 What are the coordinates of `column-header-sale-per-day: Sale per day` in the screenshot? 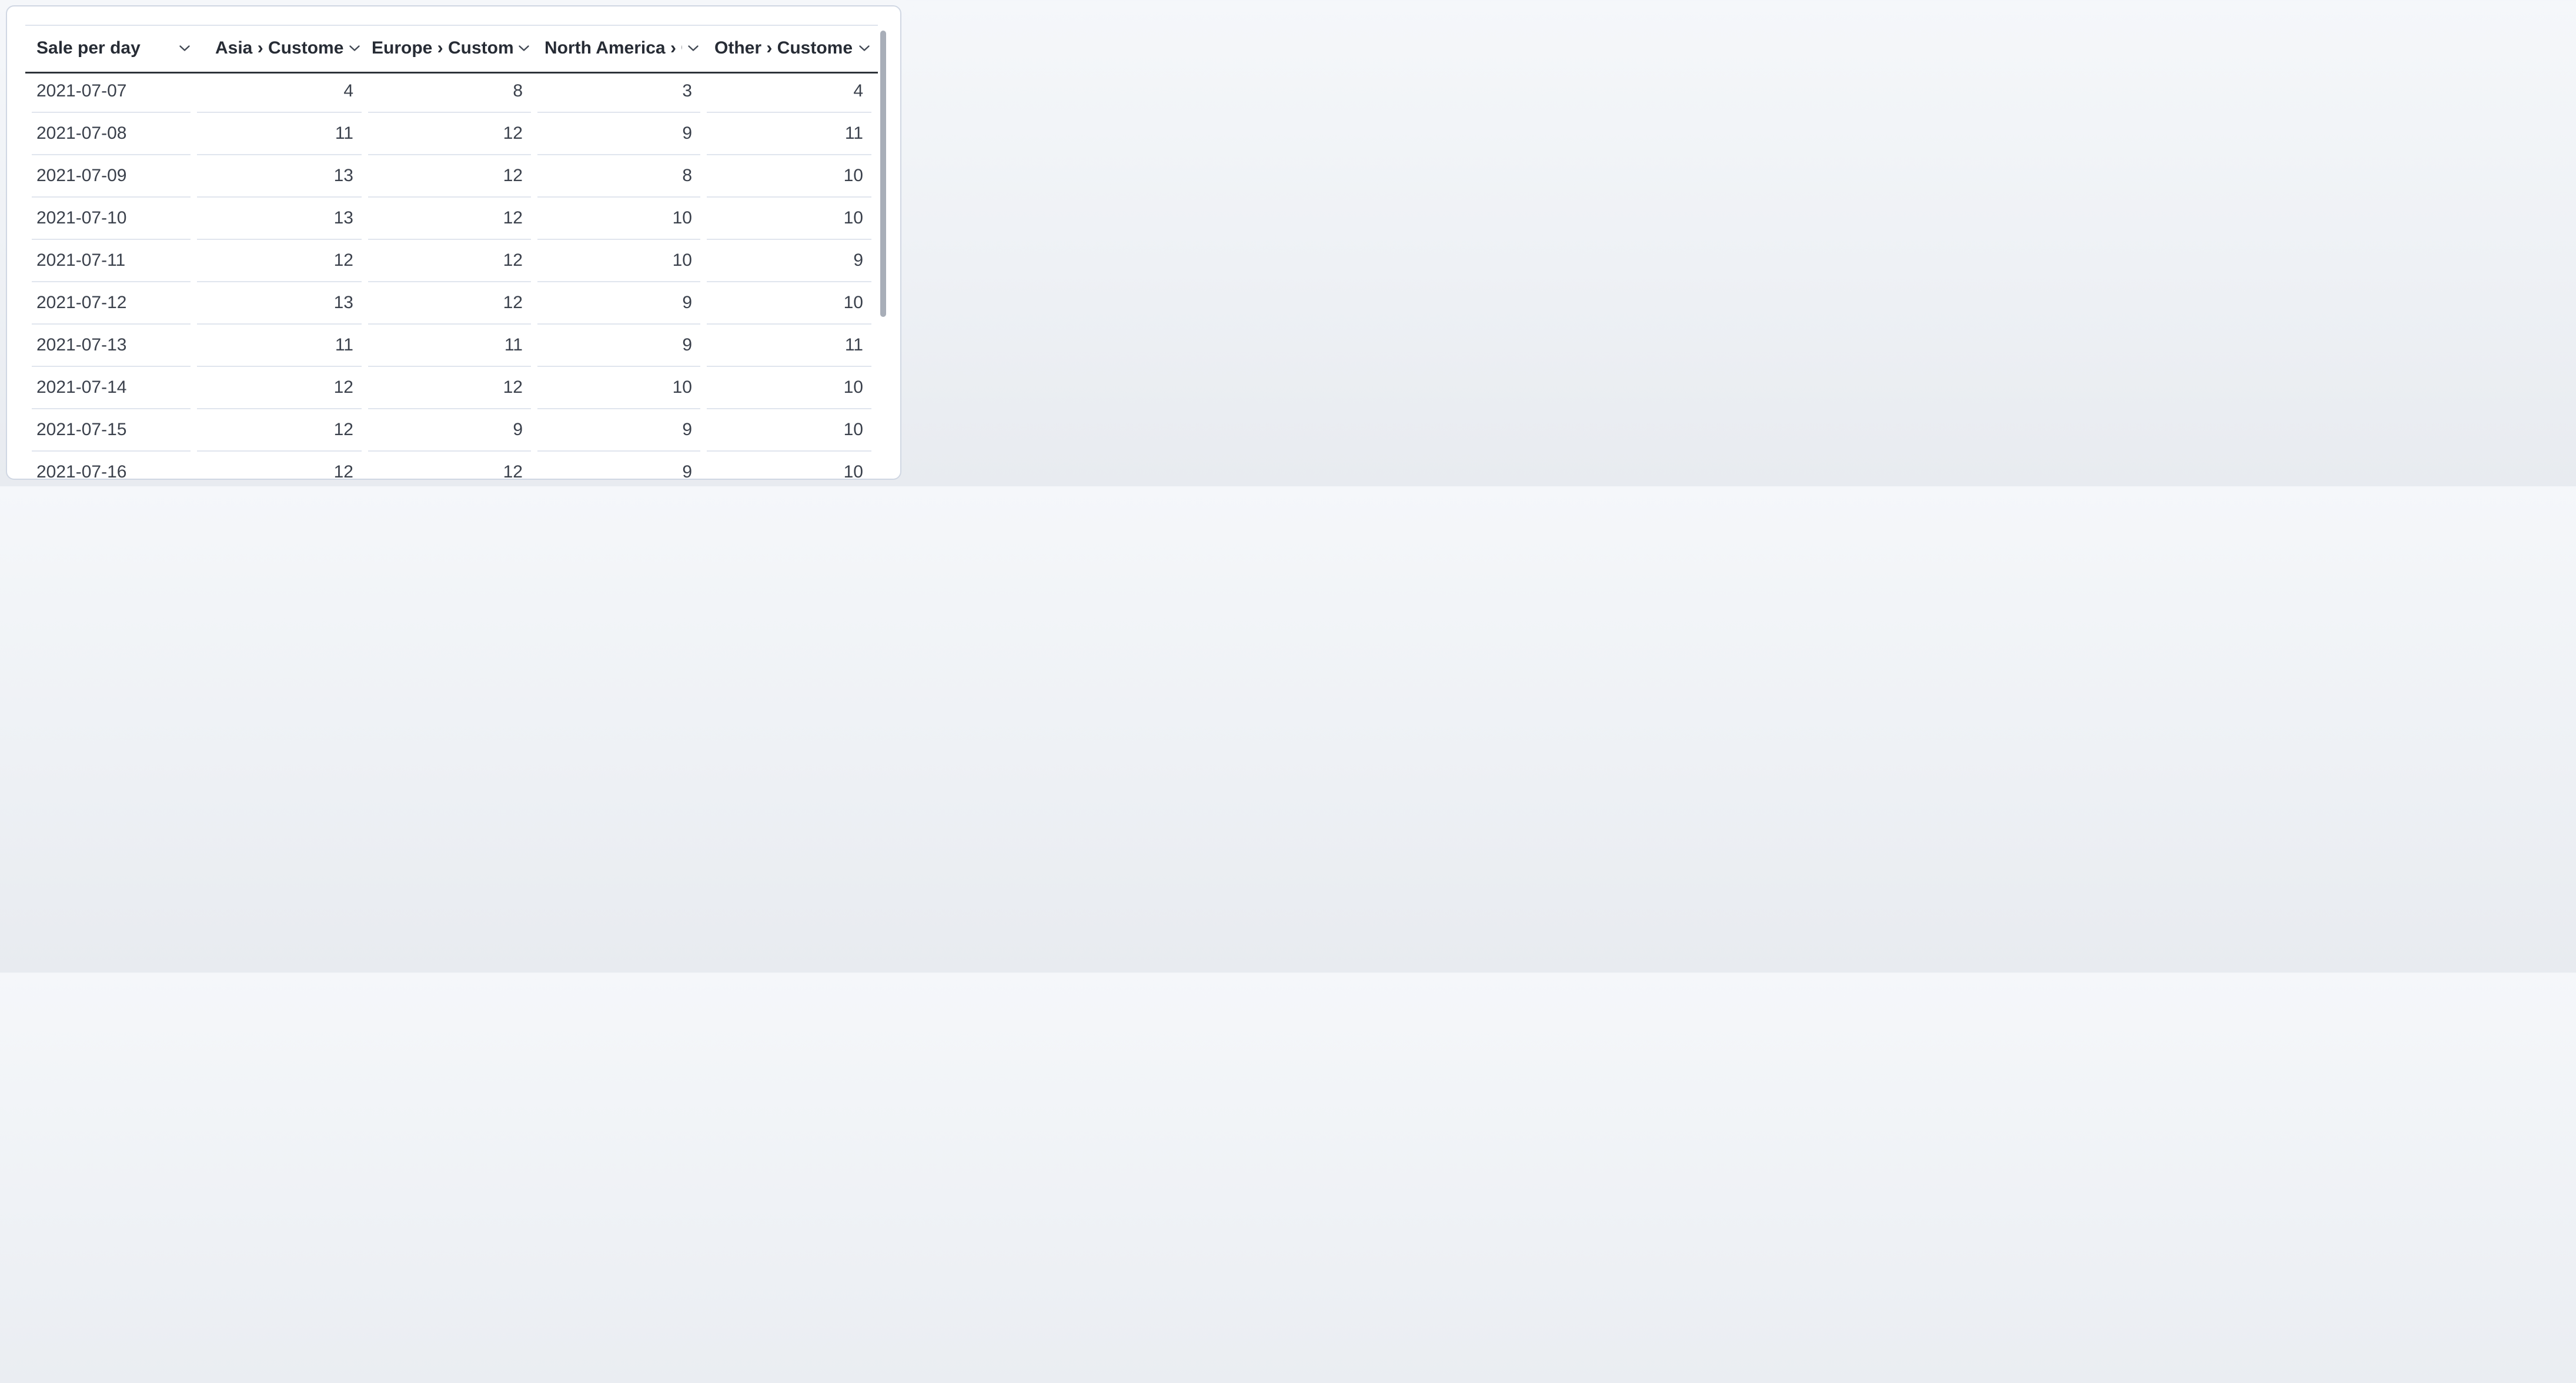 It's located at (111, 48).